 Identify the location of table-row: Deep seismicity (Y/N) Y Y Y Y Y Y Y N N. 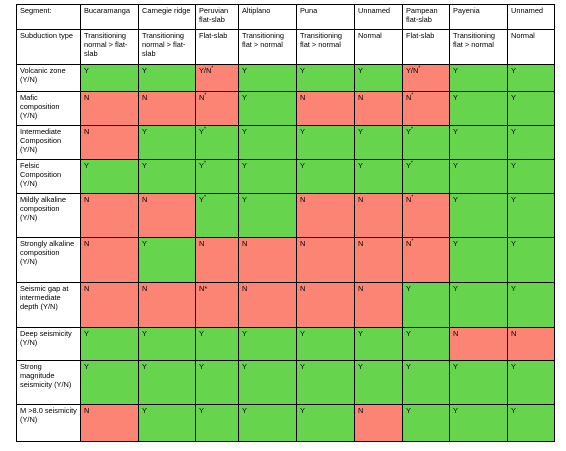
(285, 344).